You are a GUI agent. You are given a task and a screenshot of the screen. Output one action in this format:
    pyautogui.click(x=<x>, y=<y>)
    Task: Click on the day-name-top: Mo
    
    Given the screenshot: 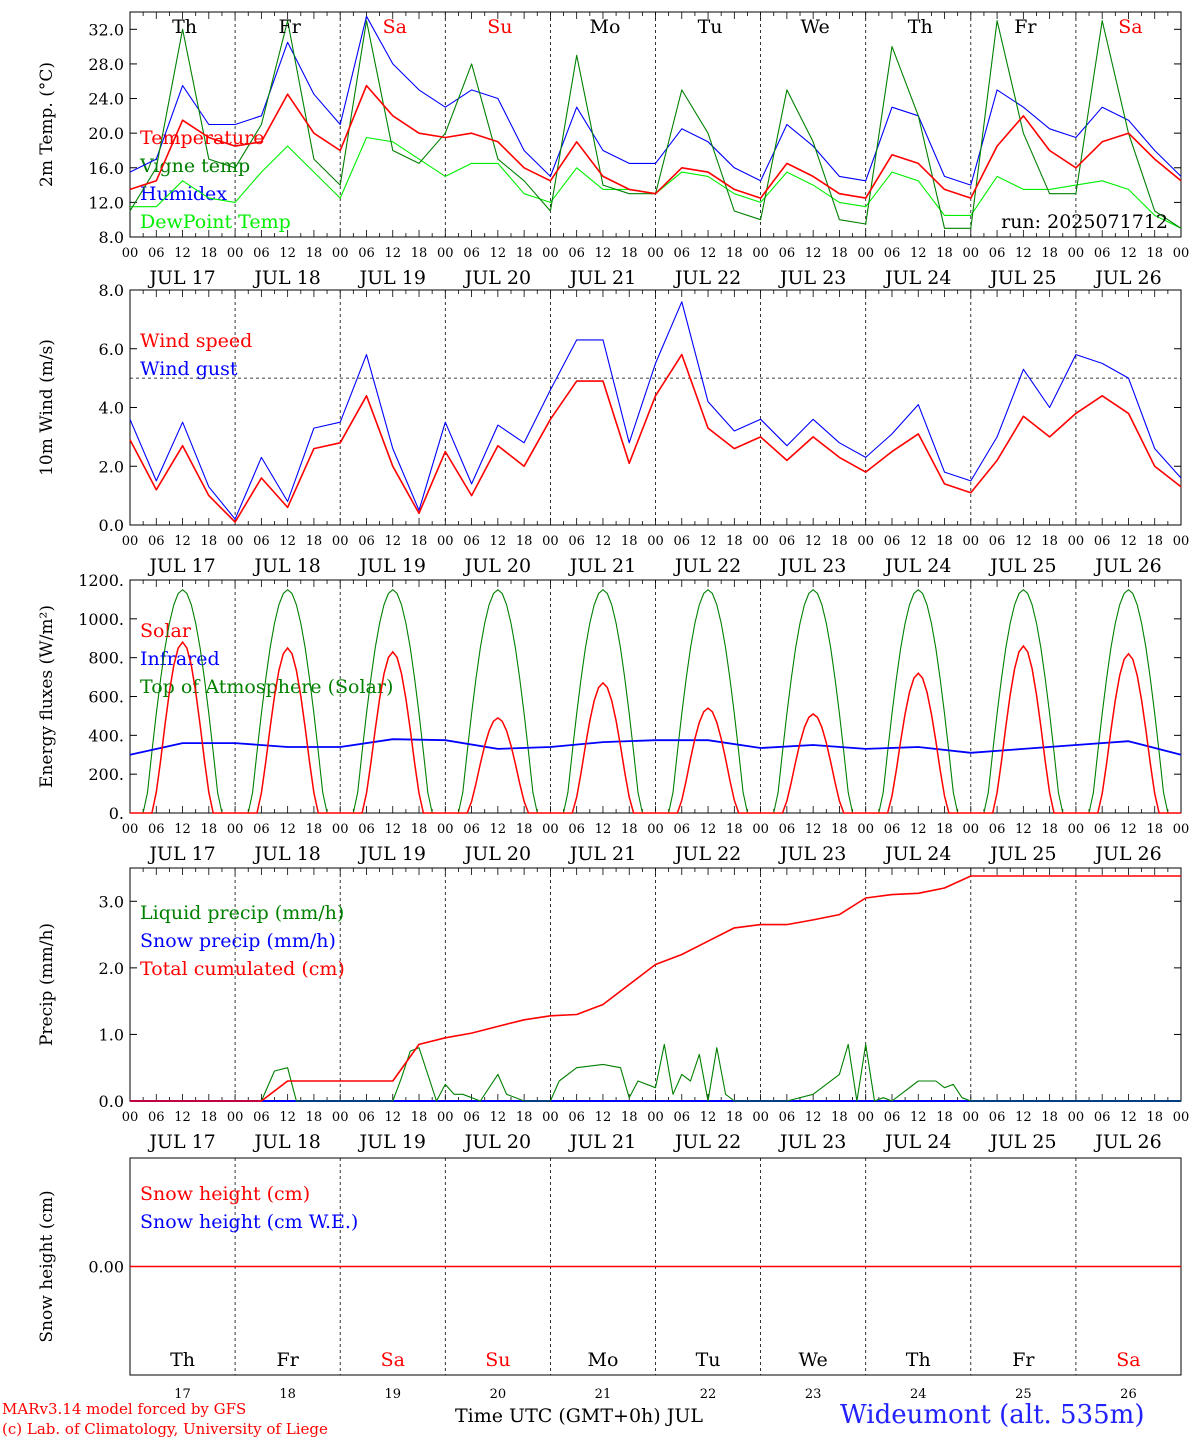 What is the action you would take?
    pyautogui.click(x=604, y=27)
    